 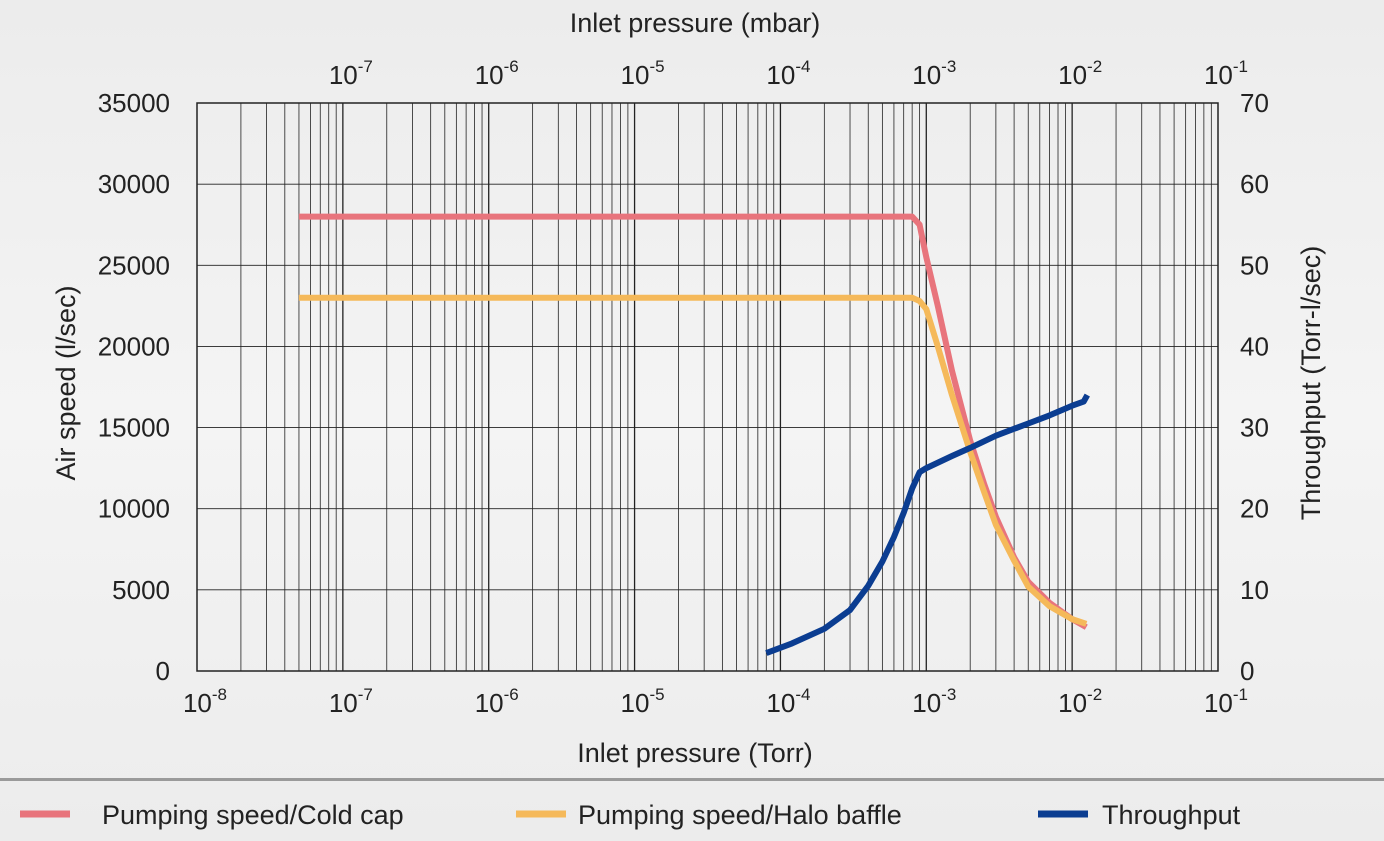 What do you see at coordinates (205, 701) in the screenshot?
I see `x-tick-label: 10⁻⁸` at bounding box center [205, 701].